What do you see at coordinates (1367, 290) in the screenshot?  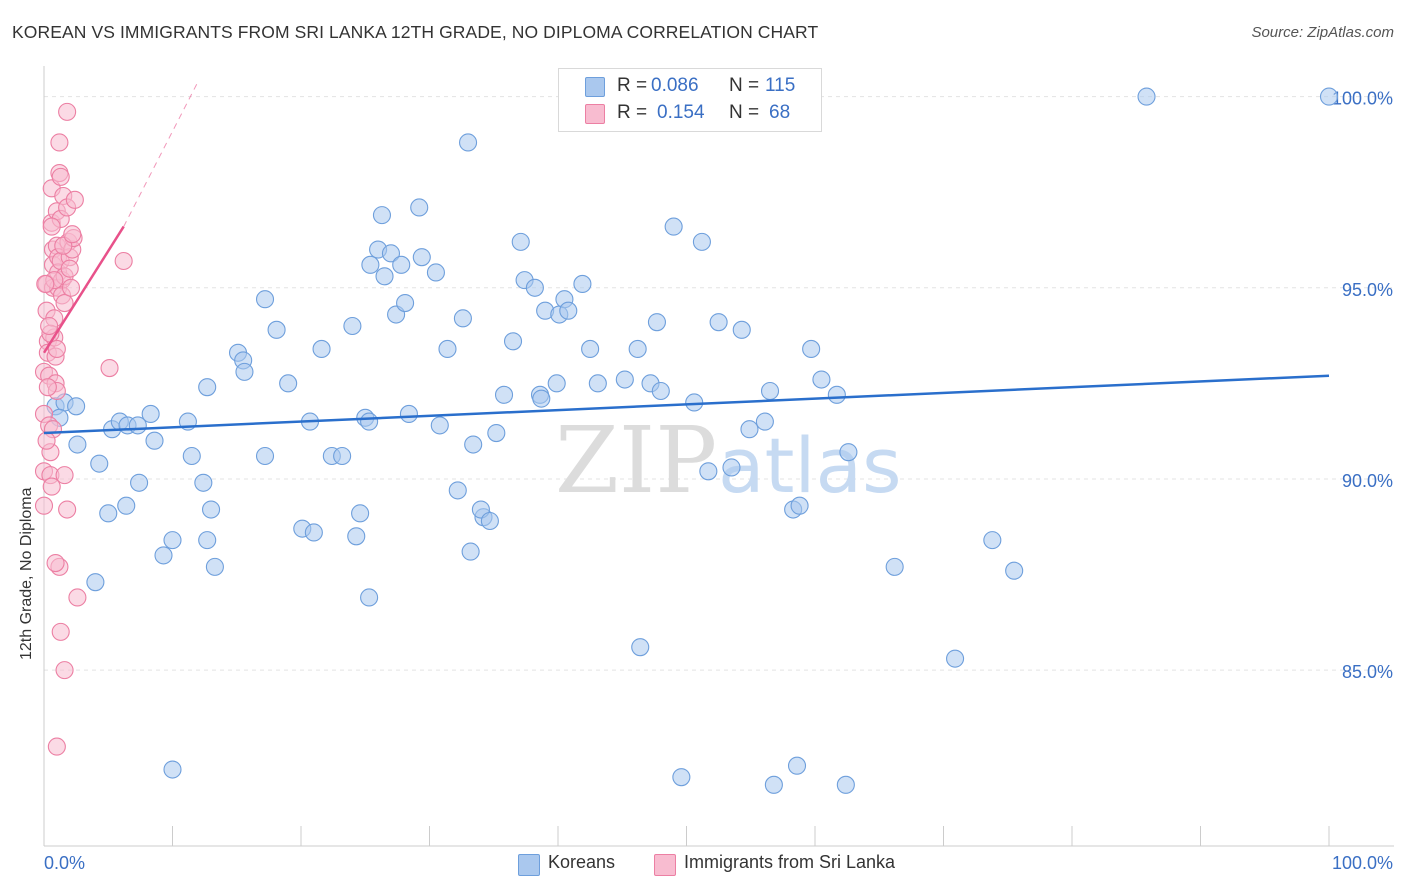 I see `y-tick-label: 95.0%` at bounding box center [1367, 290].